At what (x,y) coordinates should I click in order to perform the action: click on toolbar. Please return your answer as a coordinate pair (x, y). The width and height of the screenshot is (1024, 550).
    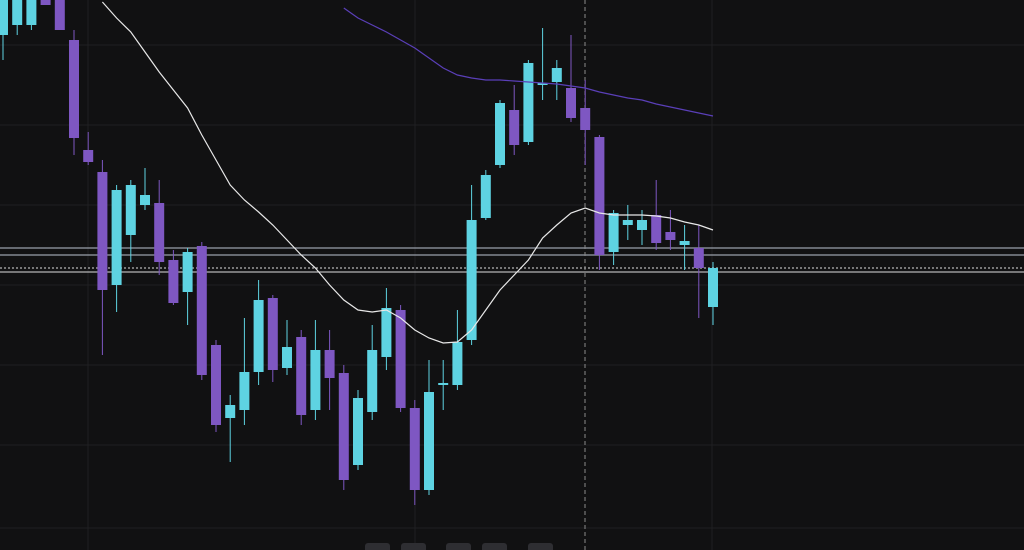
    Looking at the image, I should click on (459, 546).